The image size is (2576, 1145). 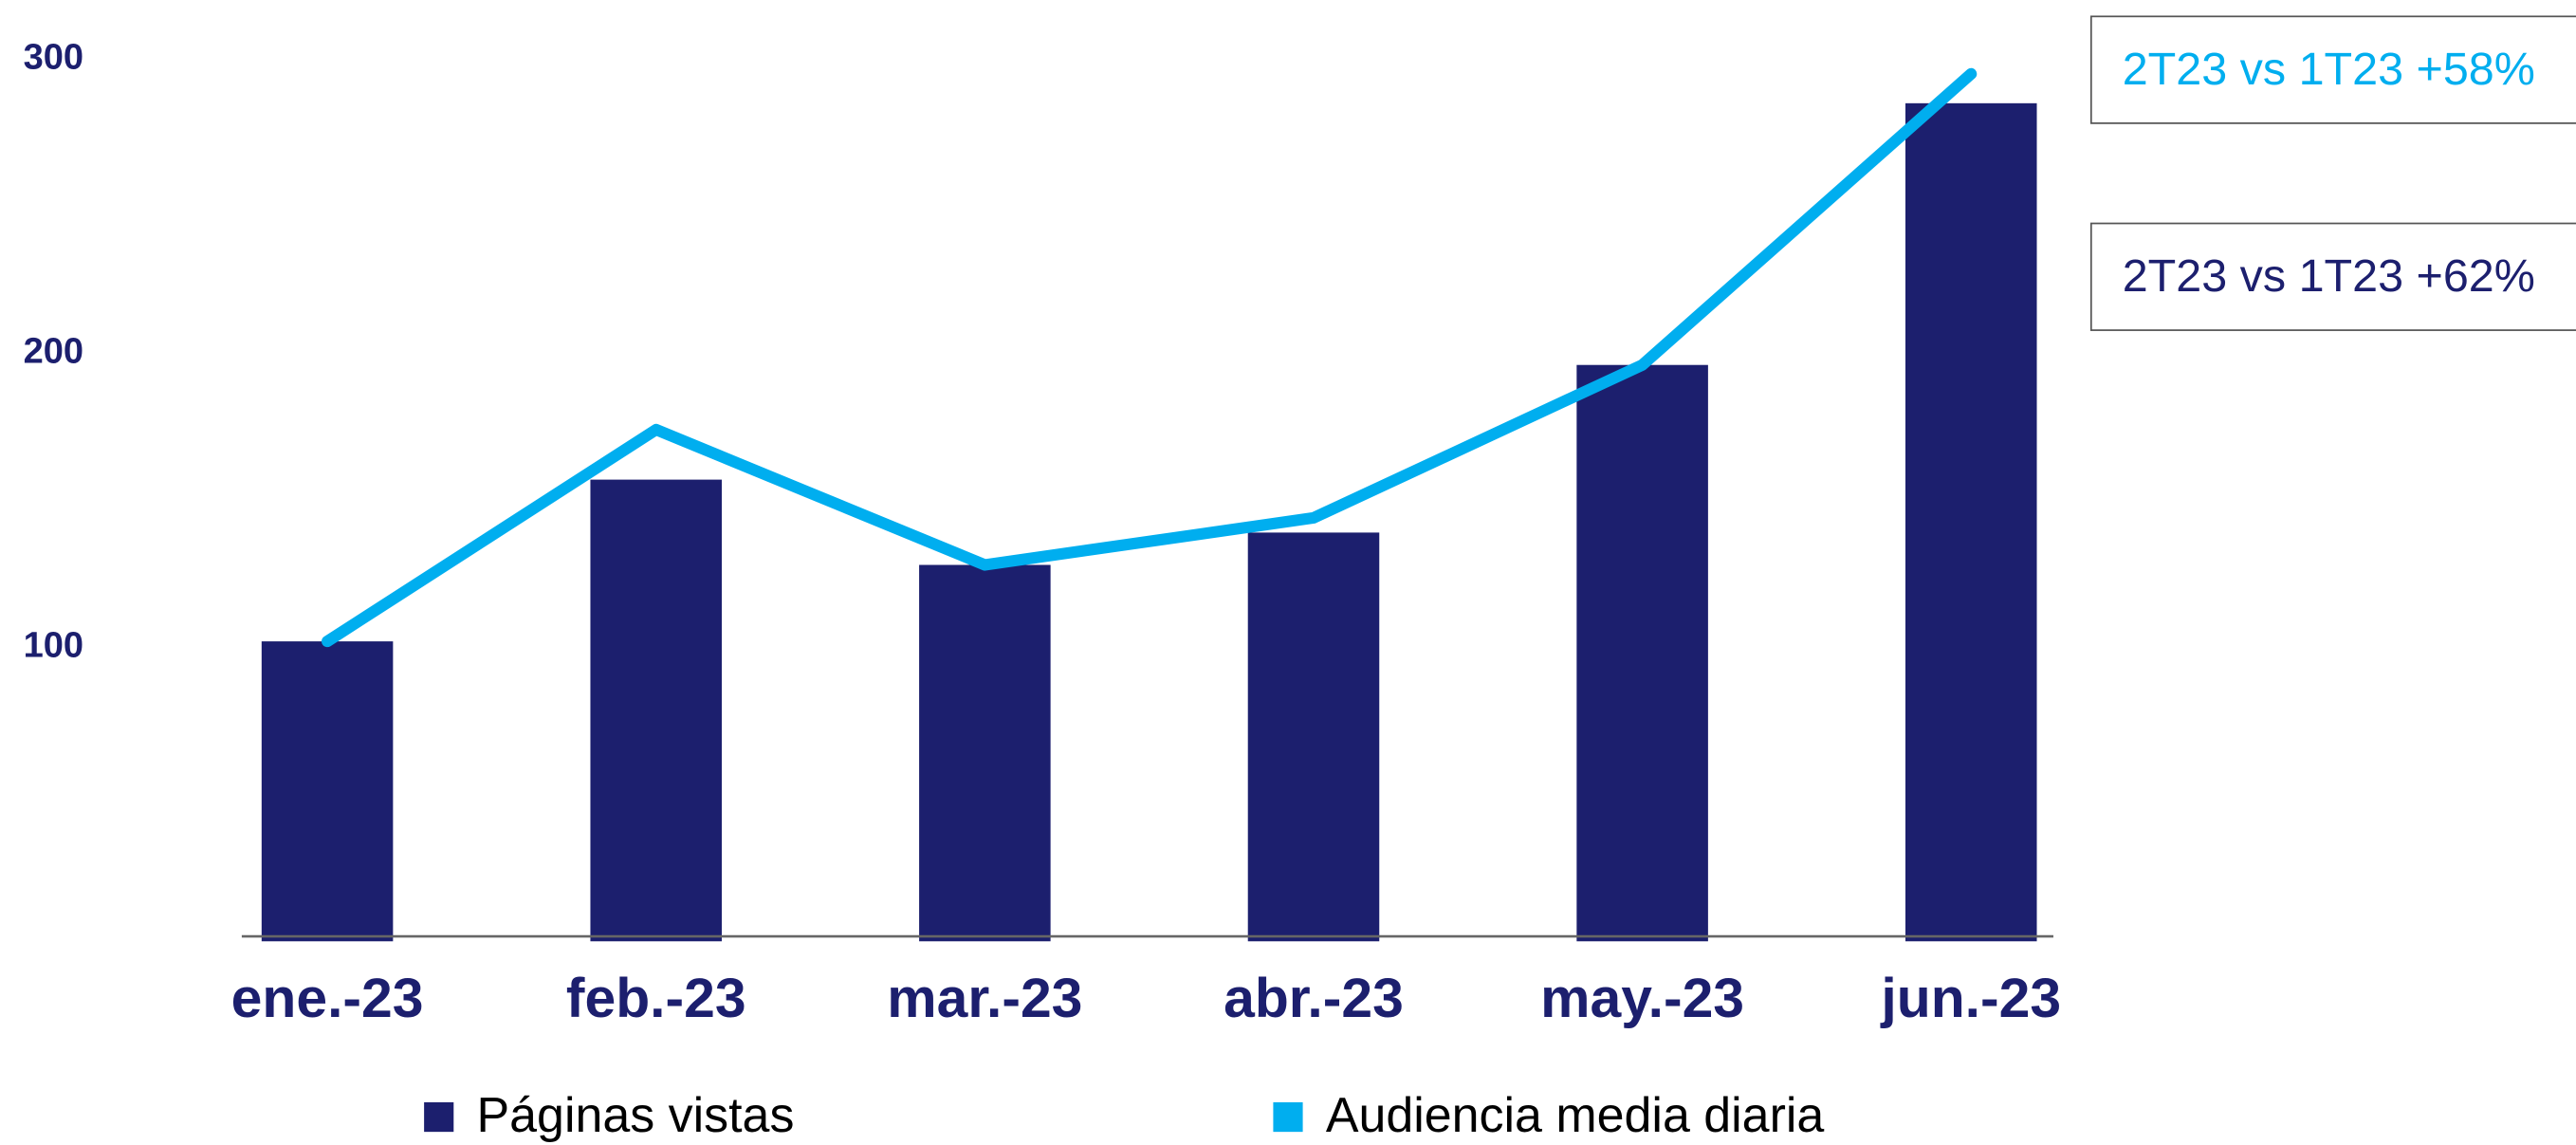 I want to click on x-tick-label: feb.-23, so click(x=656, y=998).